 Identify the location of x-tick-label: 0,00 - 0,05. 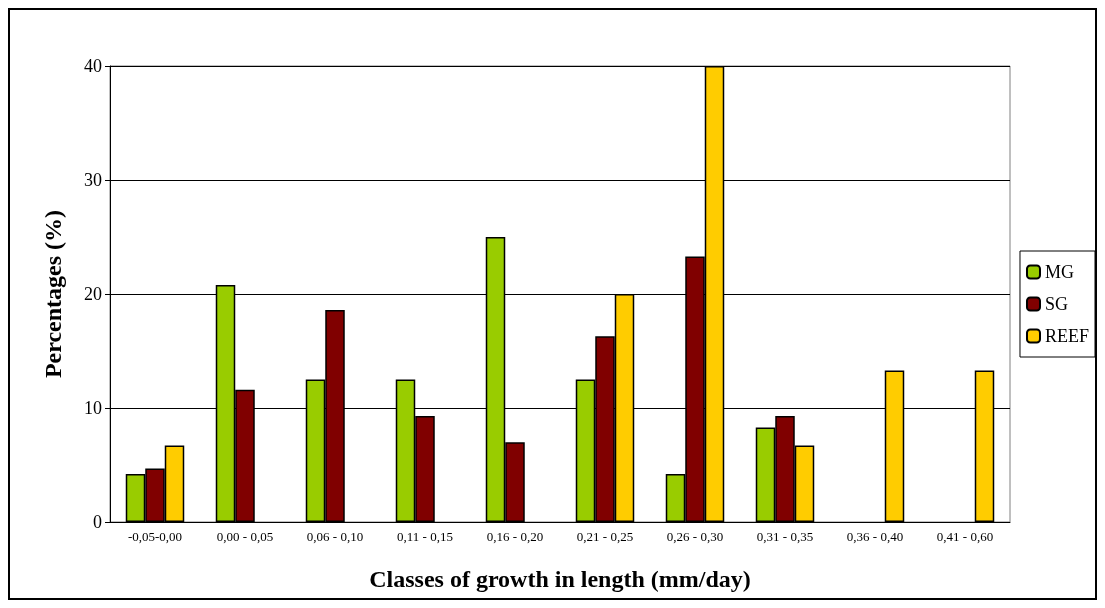
(245, 536).